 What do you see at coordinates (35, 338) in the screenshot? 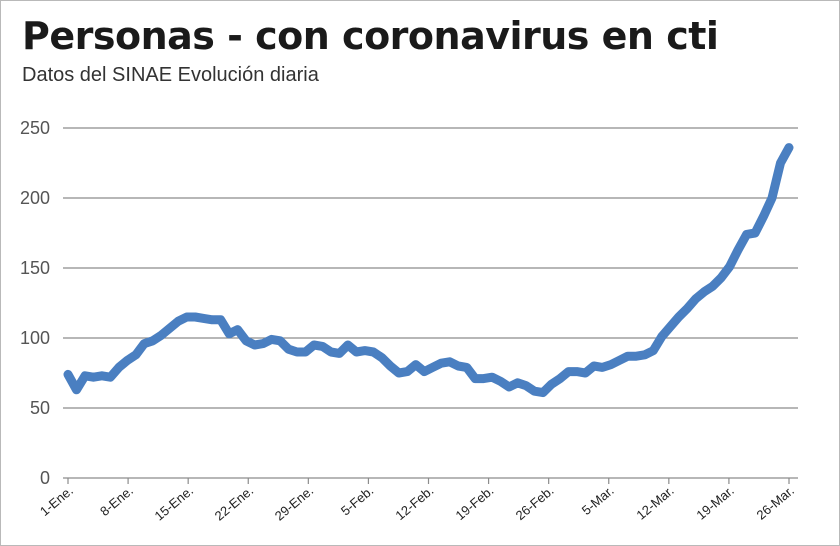
I see `y-tick-label: 100` at bounding box center [35, 338].